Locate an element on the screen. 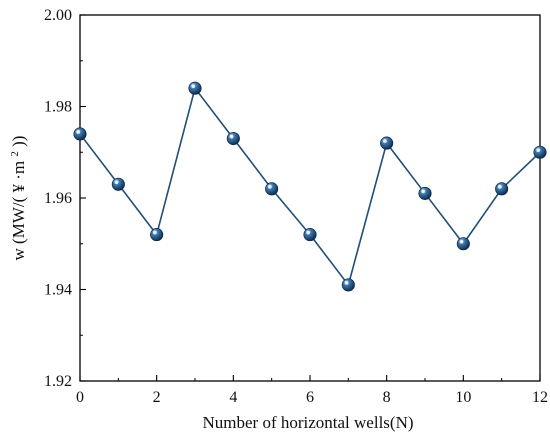 The height and width of the screenshot is (440, 550). y-axis-title-sup: 2 is located at coordinates (15, 154).